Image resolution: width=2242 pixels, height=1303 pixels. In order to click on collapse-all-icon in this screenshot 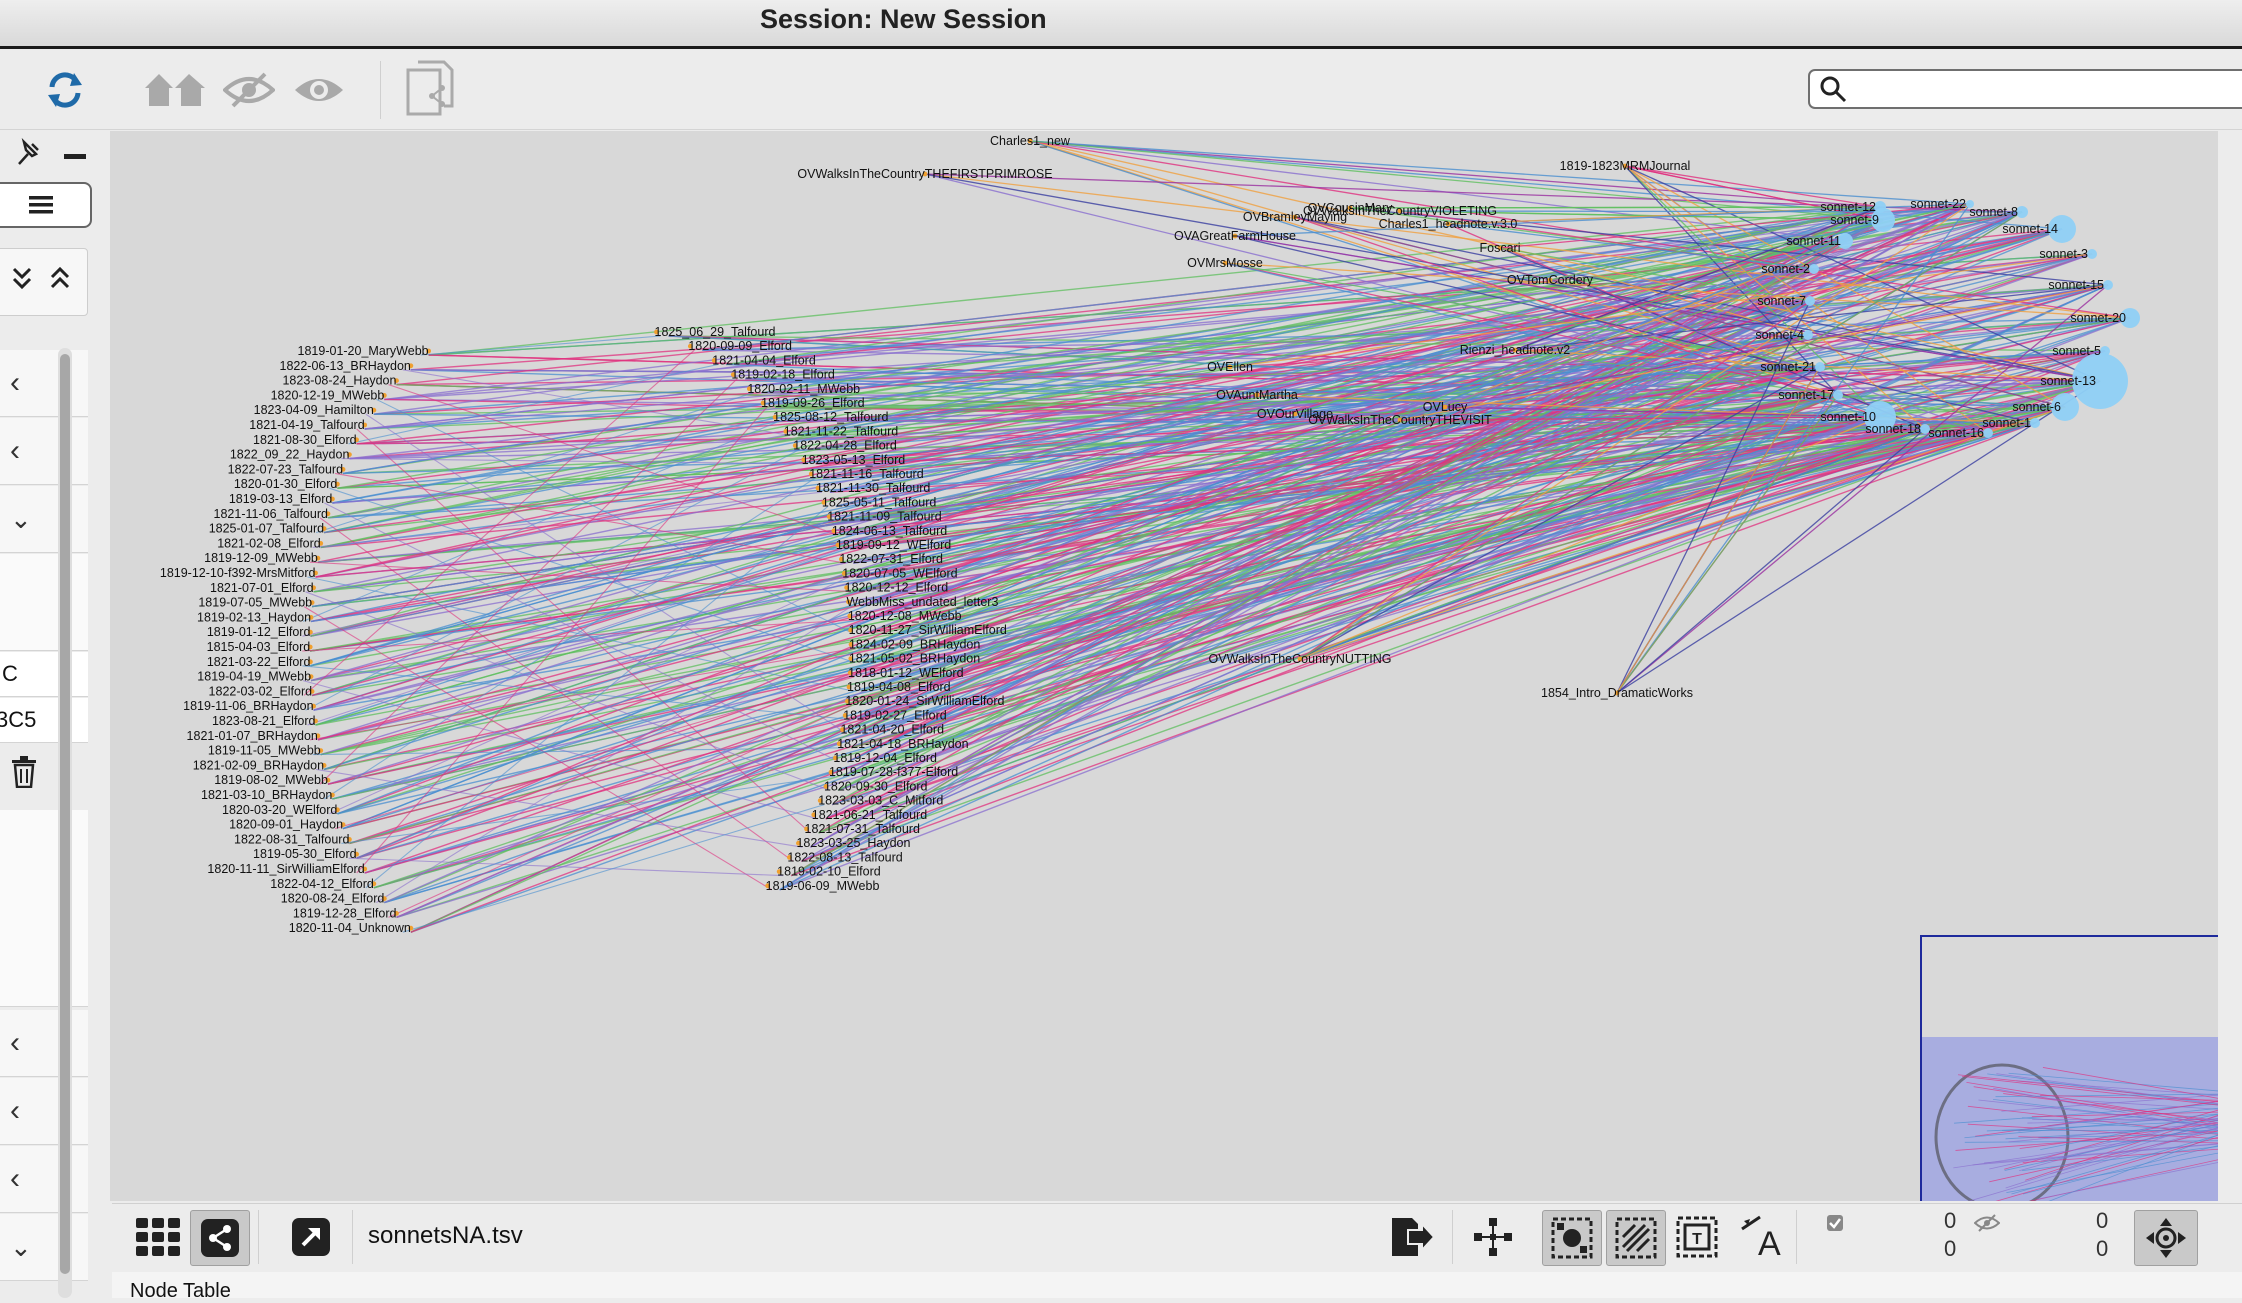, I will do `click(60, 280)`.